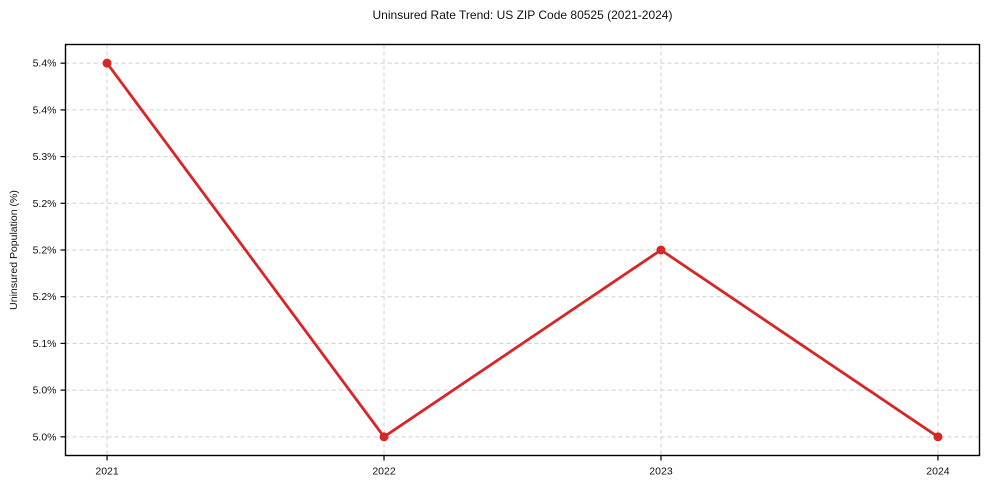  Describe the element at coordinates (45, 344) in the screenshot. I see `y-tick-label: 5.1%` at that location.